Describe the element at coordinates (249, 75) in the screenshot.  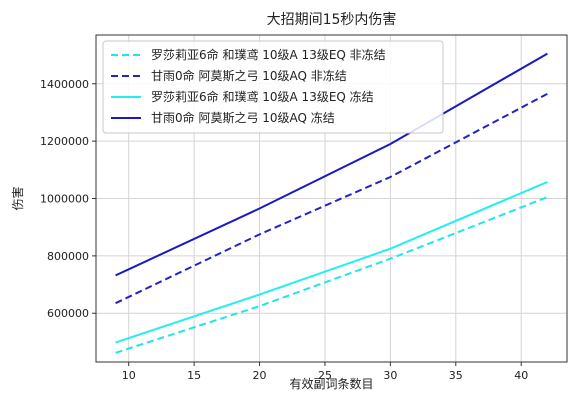
I see `legend-label: 甘雨0命 阿莫斯之弓 10级AQ 非冻结` at that location.